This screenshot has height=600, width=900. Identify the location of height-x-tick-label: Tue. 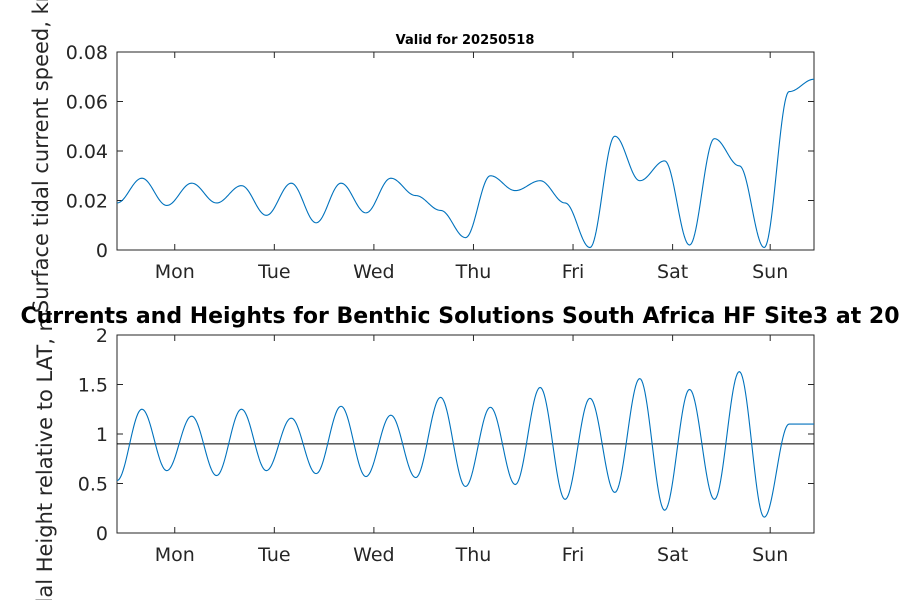
(273, 555).